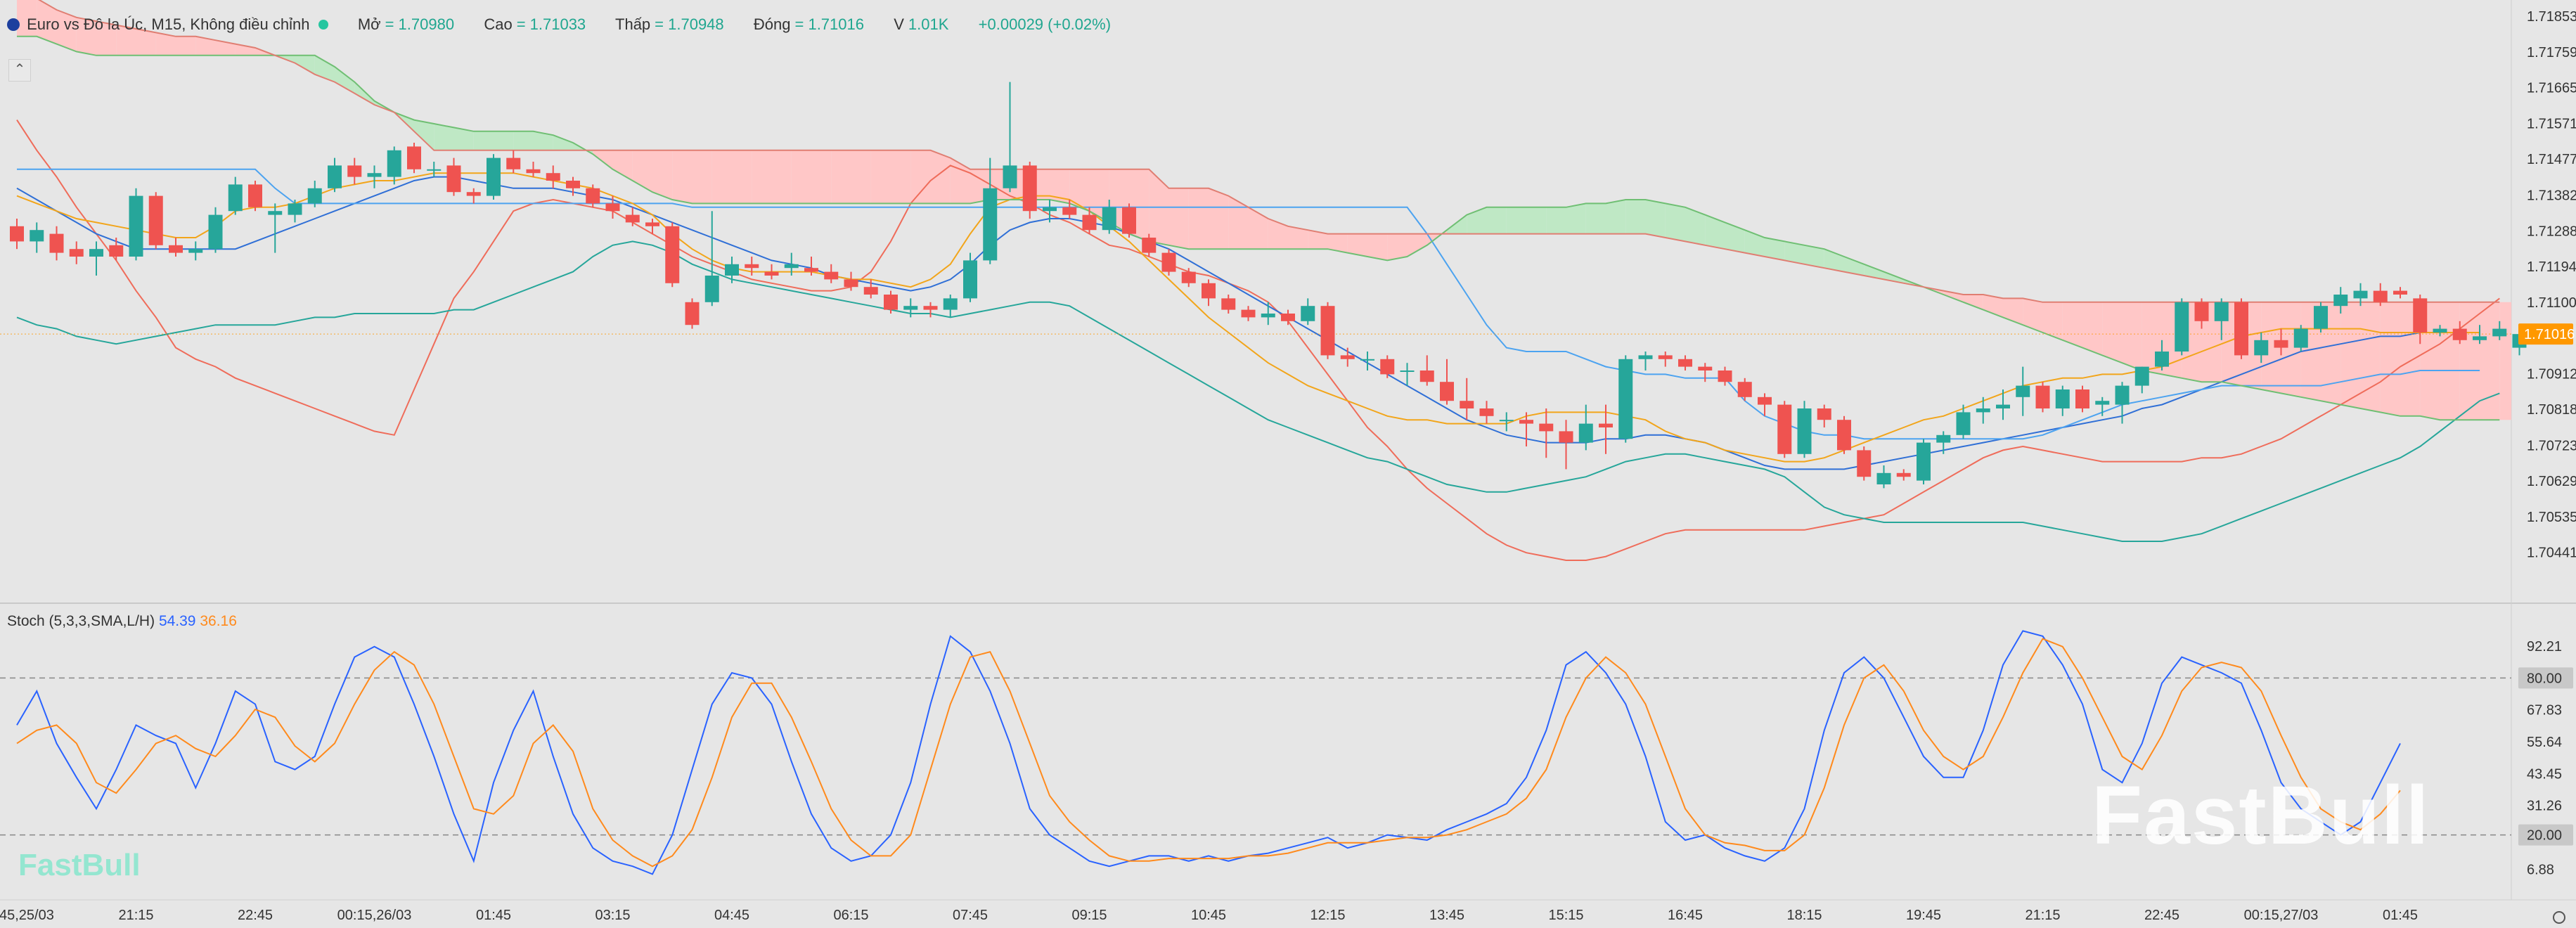 The height and width of the screenshot is (928, 2576). What do you see at coordinates (19, 70) in the screenshot?
I see `collapse-legend-button: ⌃` at bounding box center [19, 70].